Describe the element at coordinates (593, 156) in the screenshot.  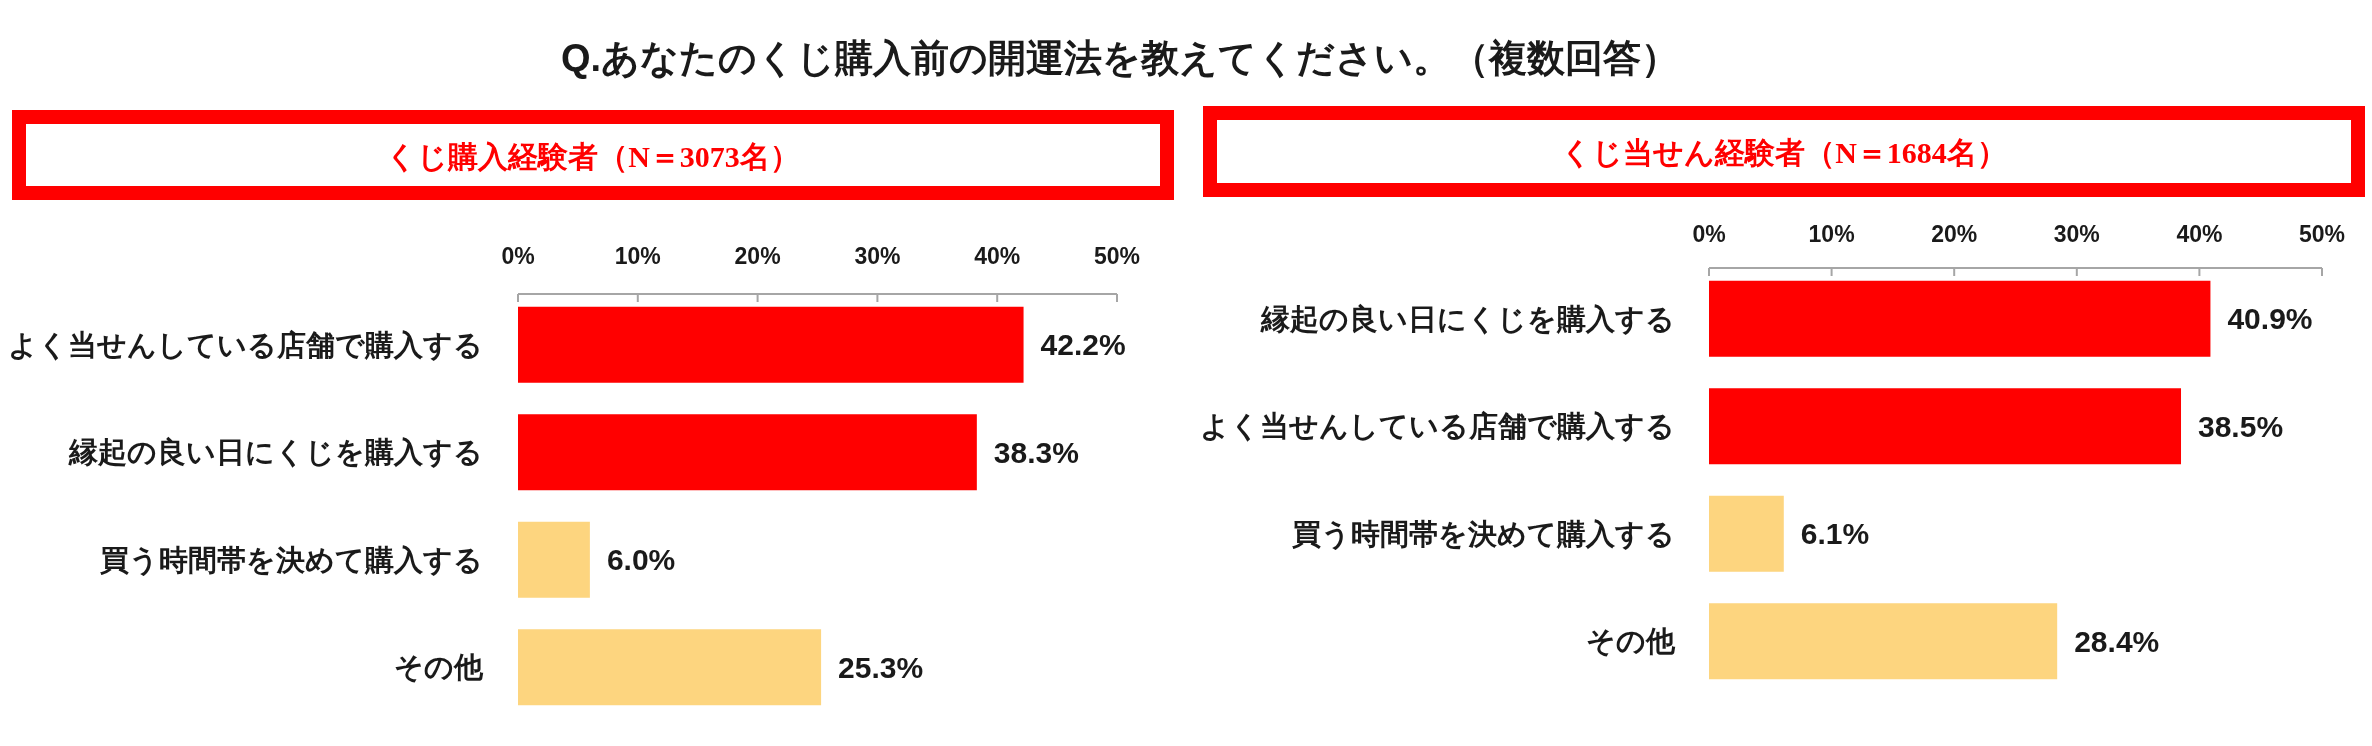
I see `chart-subtitle: くじ購入経験者（N＝3073名）` at that location.